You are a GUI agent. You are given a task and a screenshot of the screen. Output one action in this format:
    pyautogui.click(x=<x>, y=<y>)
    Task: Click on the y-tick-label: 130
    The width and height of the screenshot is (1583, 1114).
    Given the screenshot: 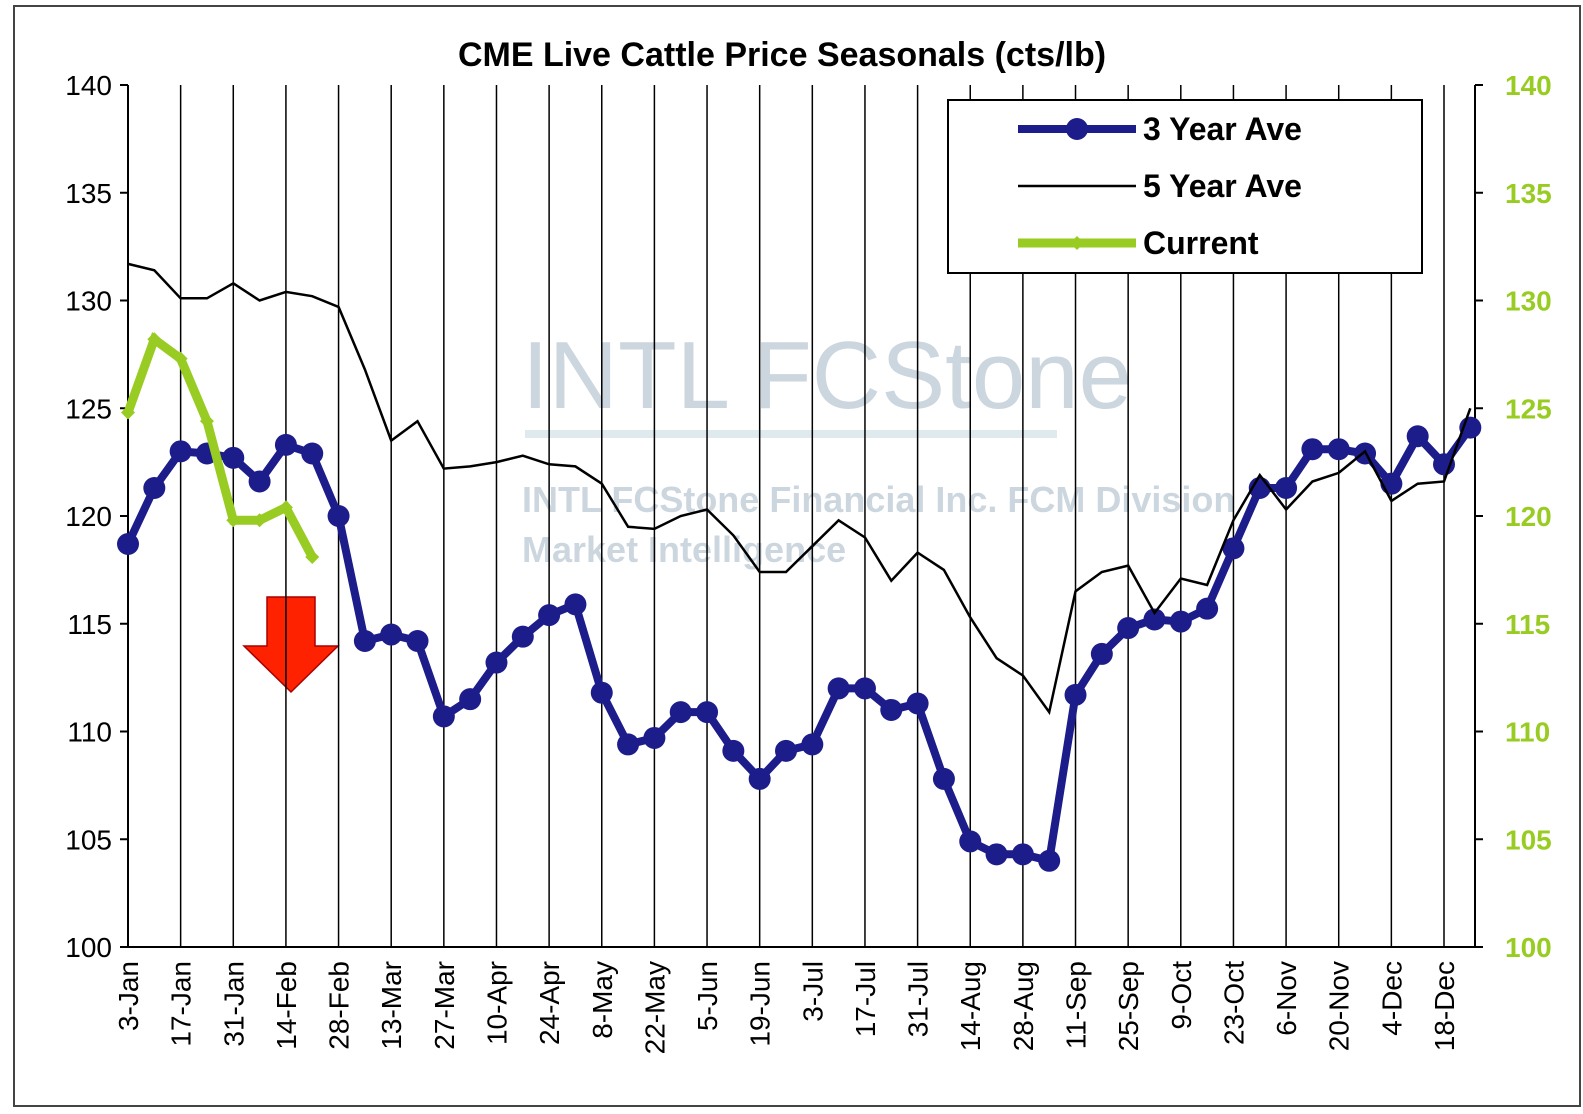 What is the action you would take?
    pyautogui.click(x=88, y=301)
    